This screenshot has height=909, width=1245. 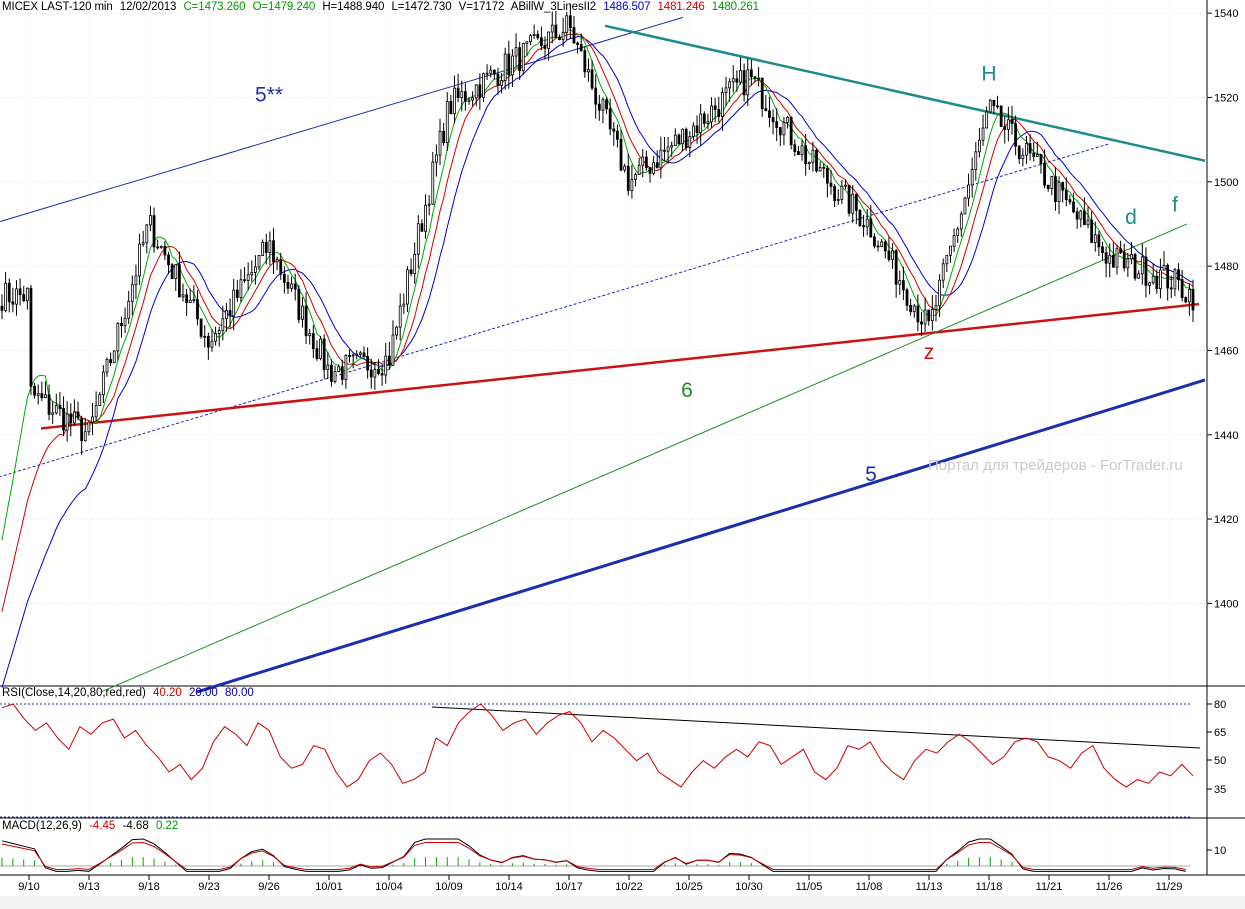 What do you see at coordinates (593, 855) in the screenshot?
I see `macd-line` at bounding box center [593, 855].